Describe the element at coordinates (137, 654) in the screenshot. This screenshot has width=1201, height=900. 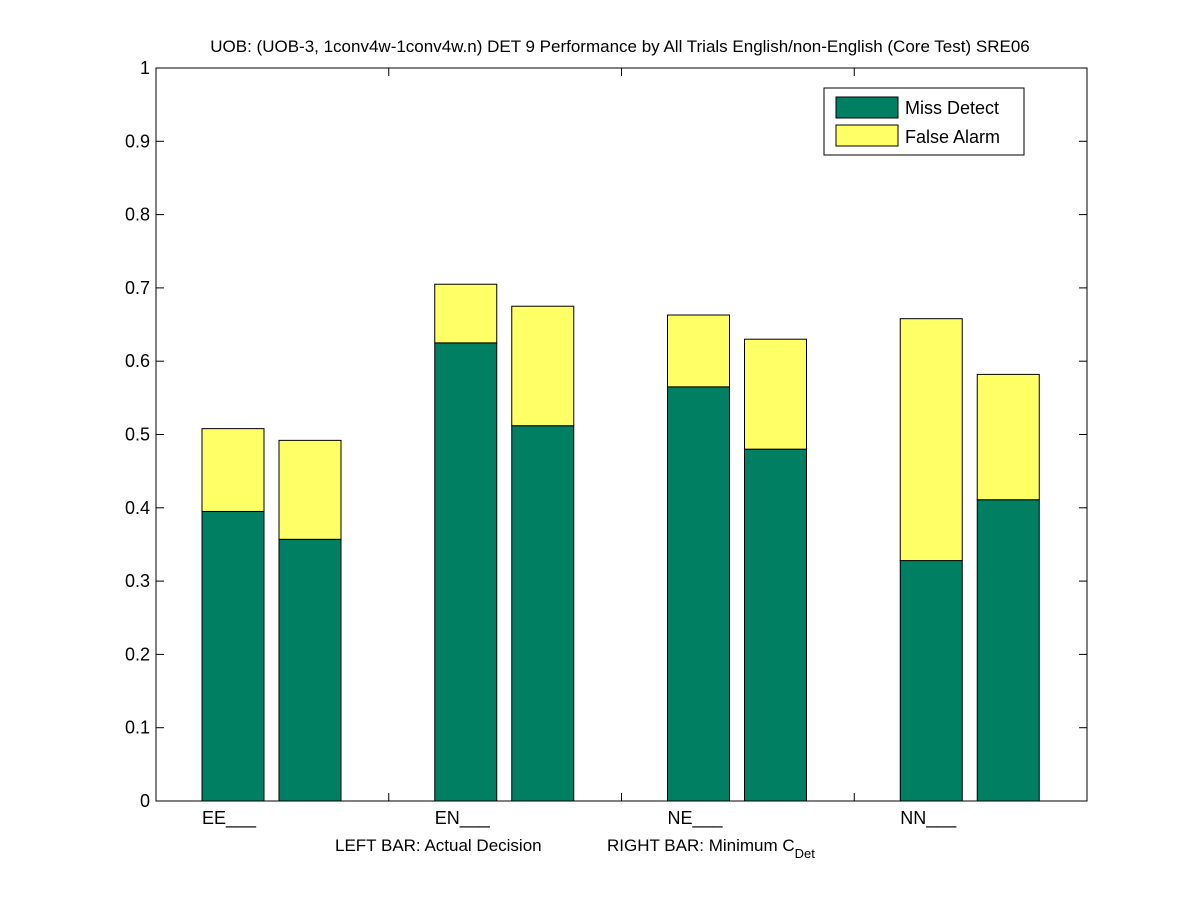
I see `y-tick-label: 0.2` at that location.